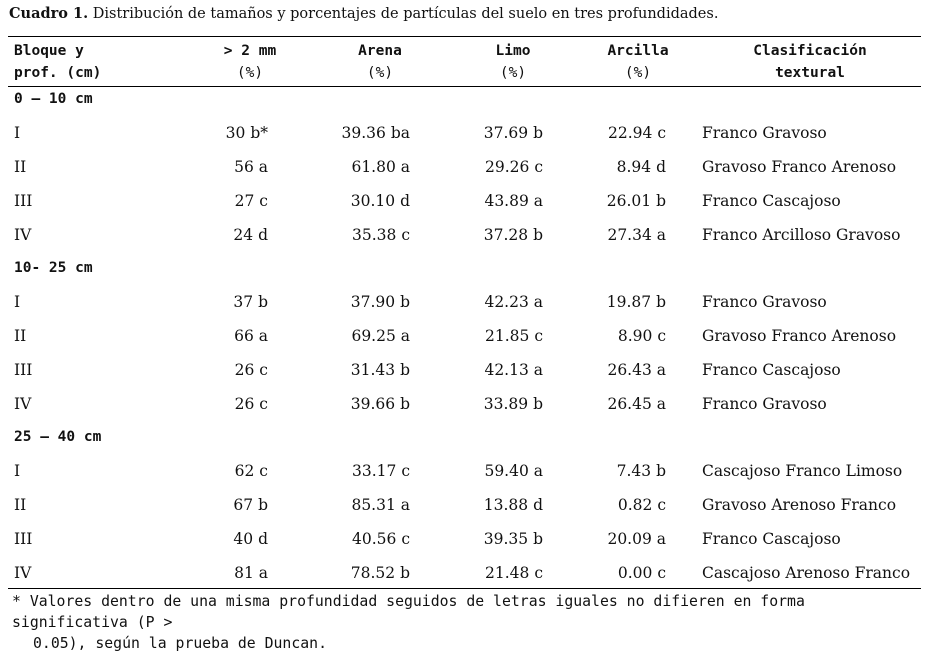 This screenshot has height=654, width=929. I want to click on cell-arcilla: 8.94 d, so click(641, 167).